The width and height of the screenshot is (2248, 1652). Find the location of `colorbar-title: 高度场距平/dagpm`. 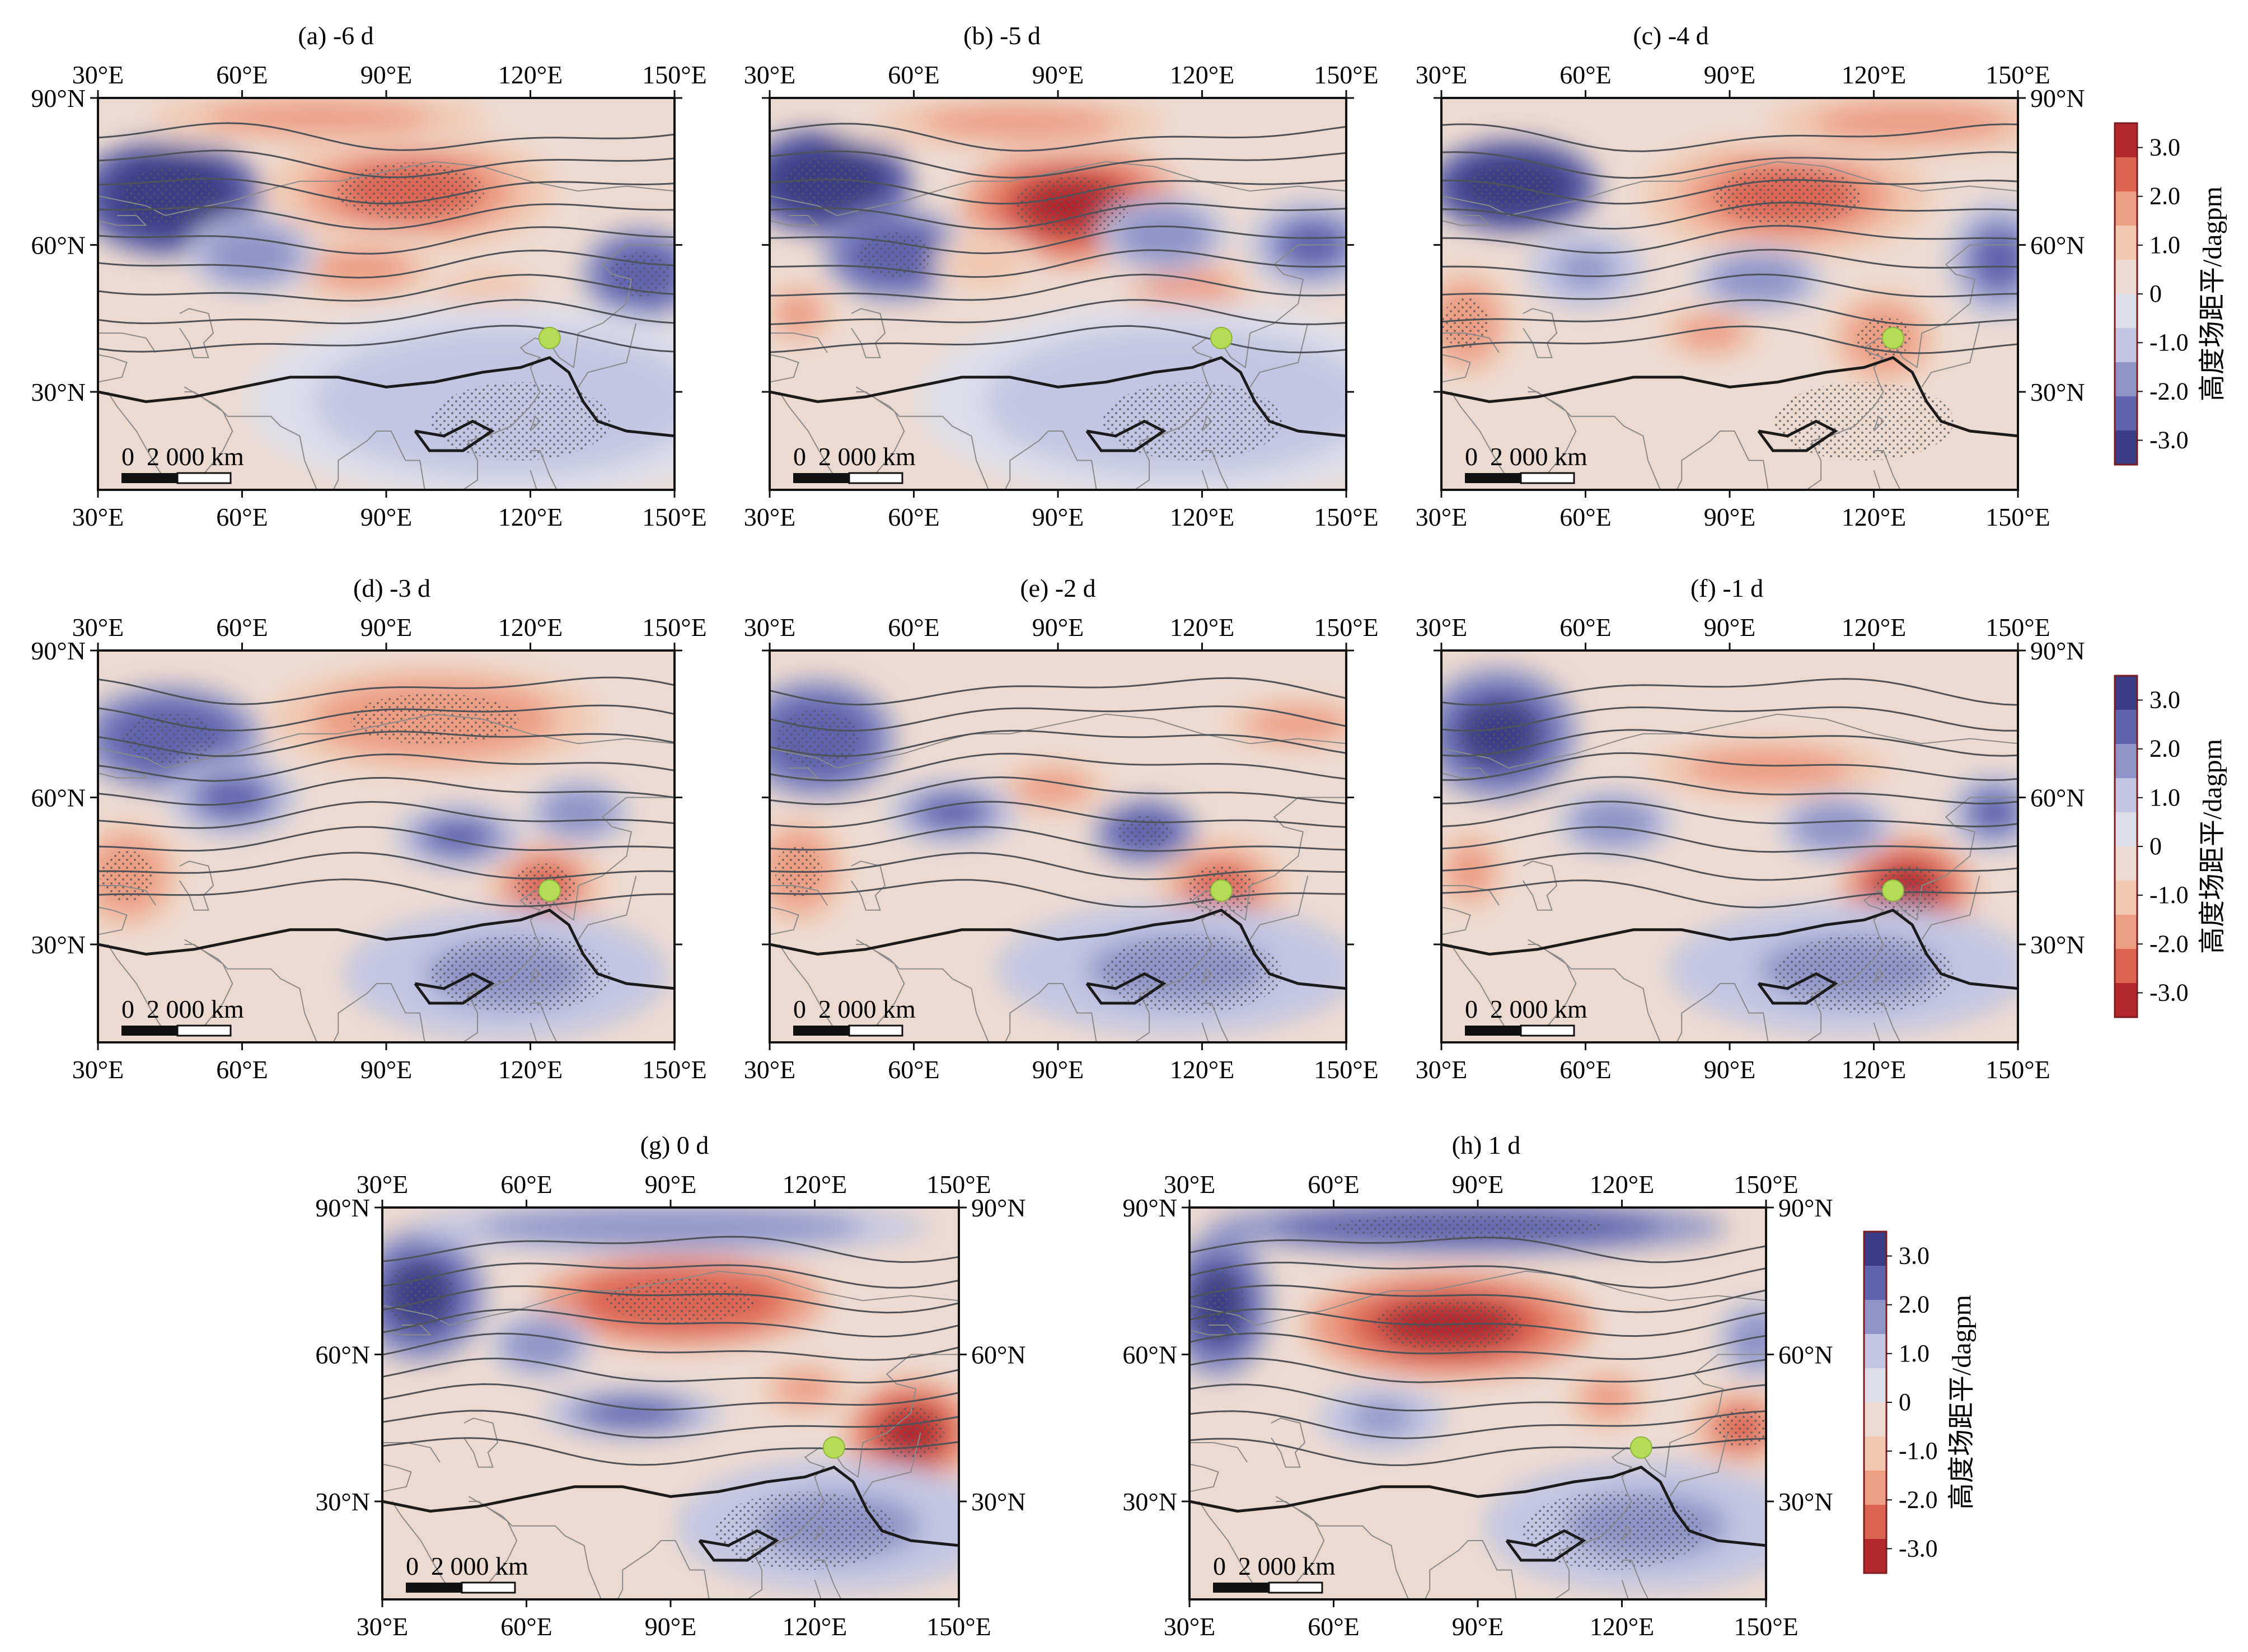

colorbar-title: 高度场距平/dagpm is located at coordinates (2212, 846).